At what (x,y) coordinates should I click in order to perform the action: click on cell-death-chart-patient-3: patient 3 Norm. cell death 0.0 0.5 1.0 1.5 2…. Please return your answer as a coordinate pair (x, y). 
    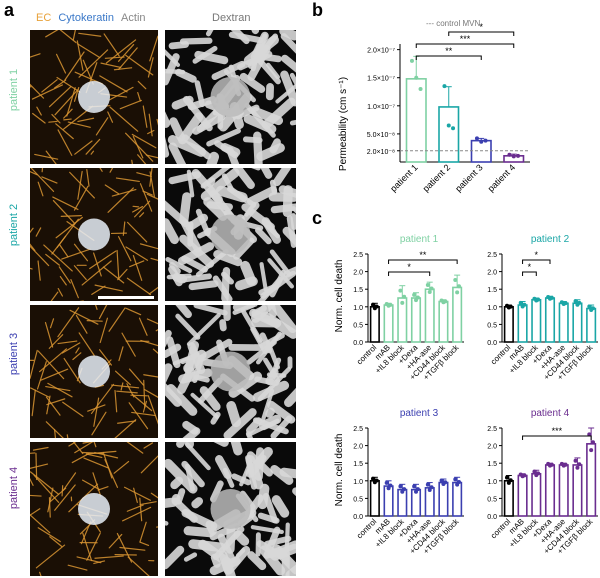
    Looking at the image, I should click on (399, 482).